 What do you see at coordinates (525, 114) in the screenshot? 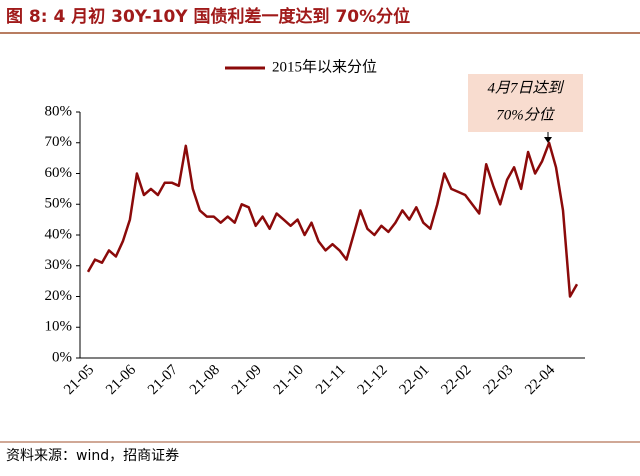
I see `annotation: 70%分位` at bounding box center [525, 114].